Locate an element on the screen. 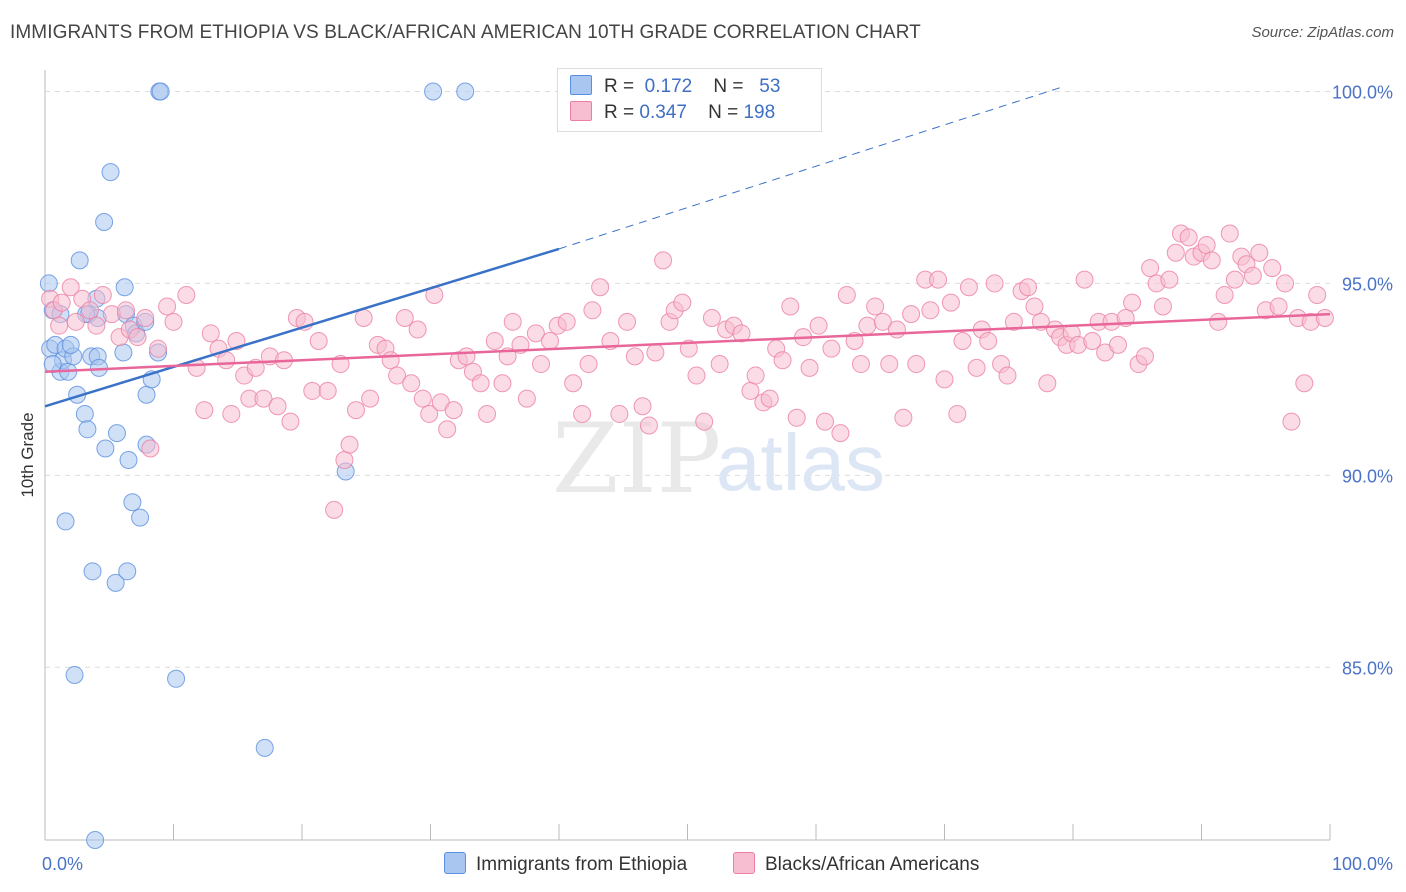 This screenshot has height=892, width=1406. trend-line-ethiopia-extension is located at coordinates (809, 168).